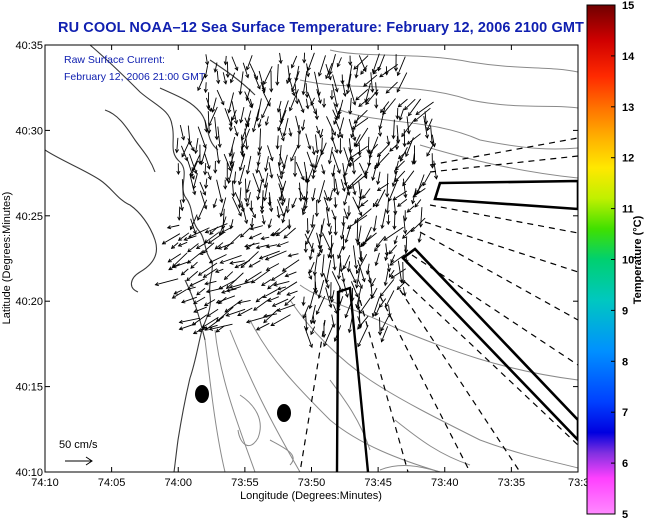 The height and width of the screenshot is (519, 651). What do you see at coordinates (625, 413) in the screenshot?
I see `colorbar-tick-label: 7` at bounding box center [625, 413].